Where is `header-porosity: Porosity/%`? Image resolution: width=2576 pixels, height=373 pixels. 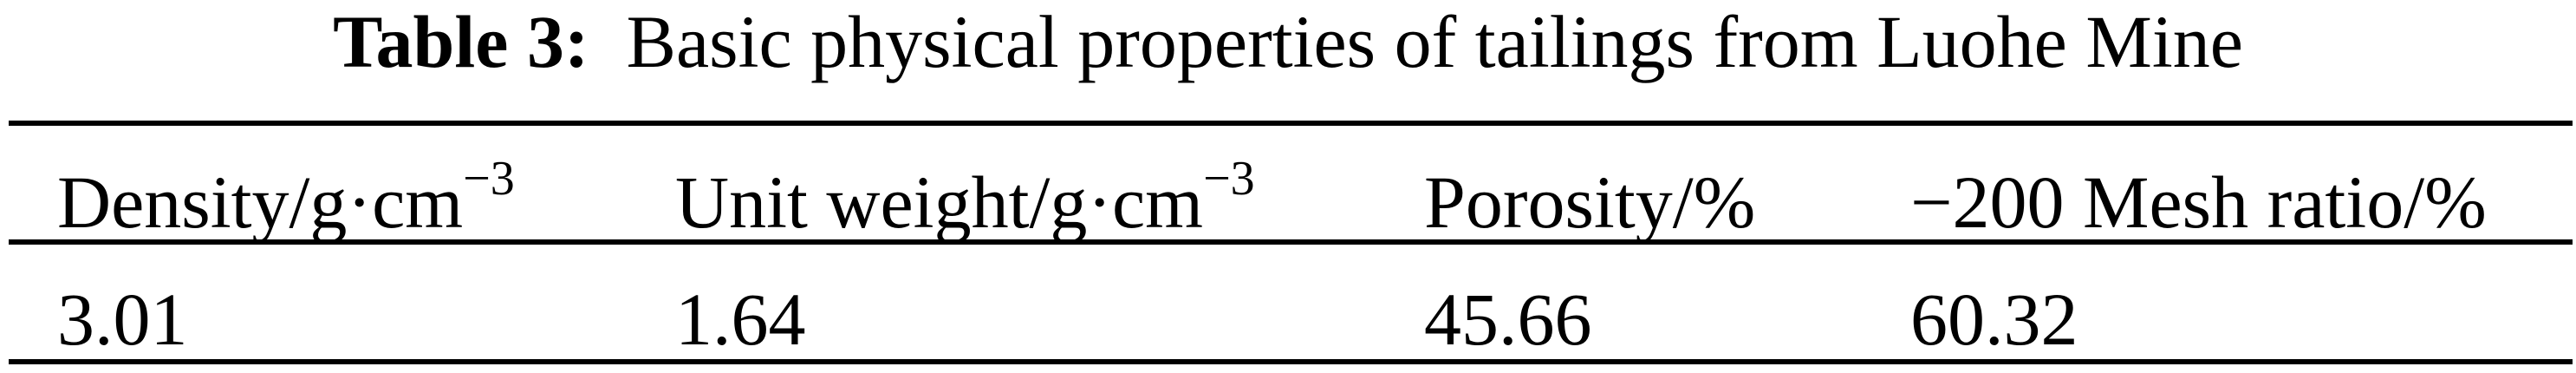 header-porosity: Porosity/% is located at coordinates (1589, 202).